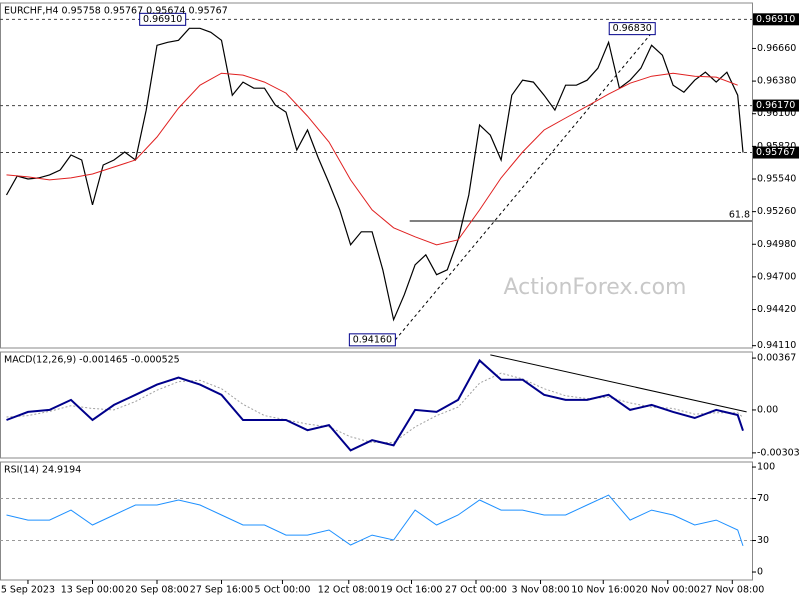  Describe the element at coordinates (778, 452) in the screenshot. I see `y-tick-label: -0.003038` at that location.